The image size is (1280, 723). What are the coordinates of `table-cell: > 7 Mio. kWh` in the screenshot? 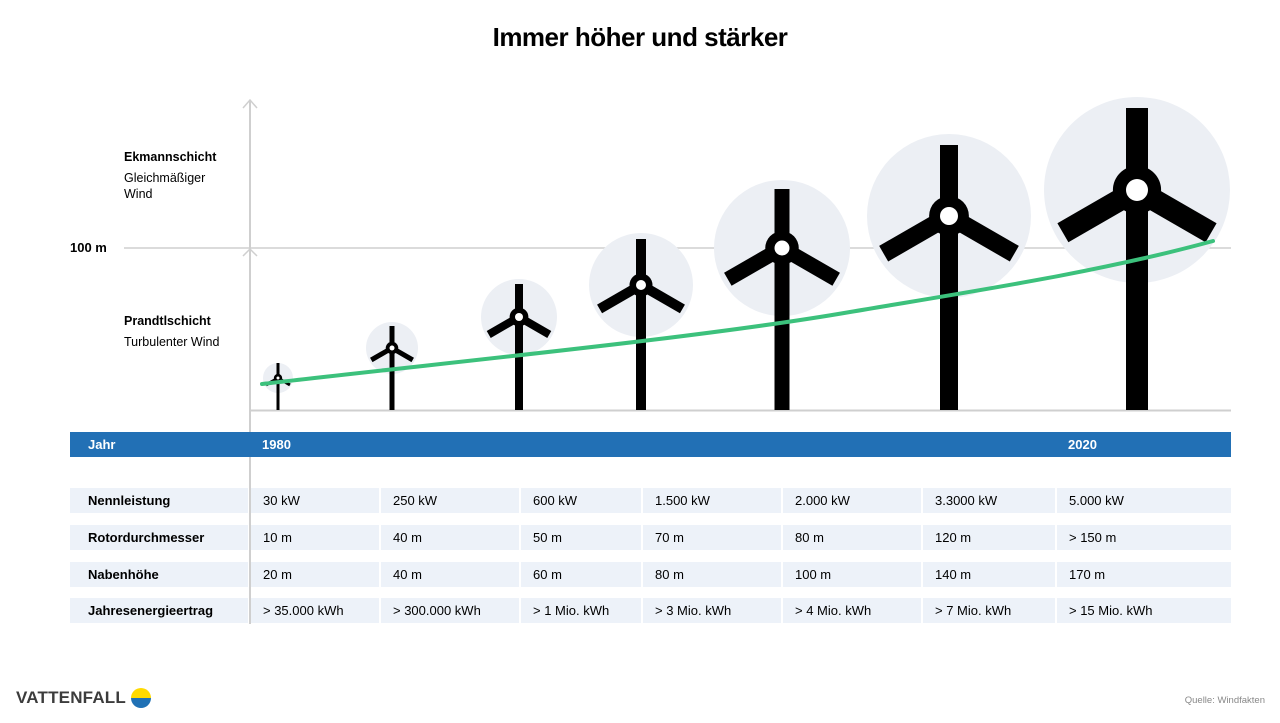 It's located at (989, 610).